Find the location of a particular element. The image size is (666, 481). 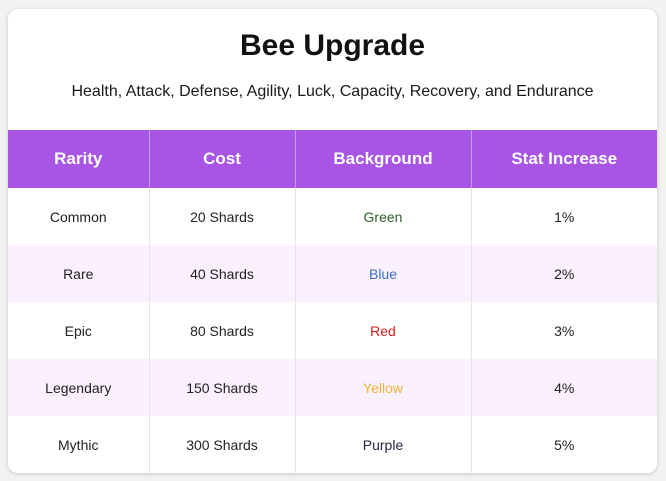

background-cell: Purple is located at coordinates (383, 444).